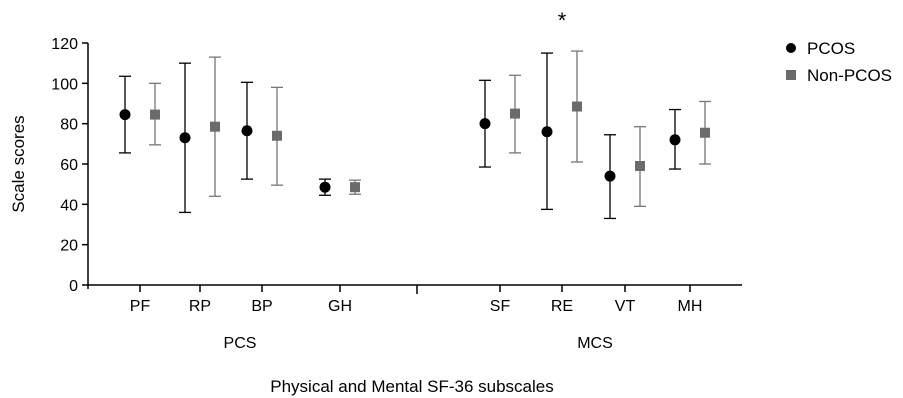 Image resolution: width=903 pixels, height=398 pixels. Describe the element at coordinates (411, 386) in the screenshot. I see `x-axis-title: Physical and Mental SF-36 subscales` at that location.